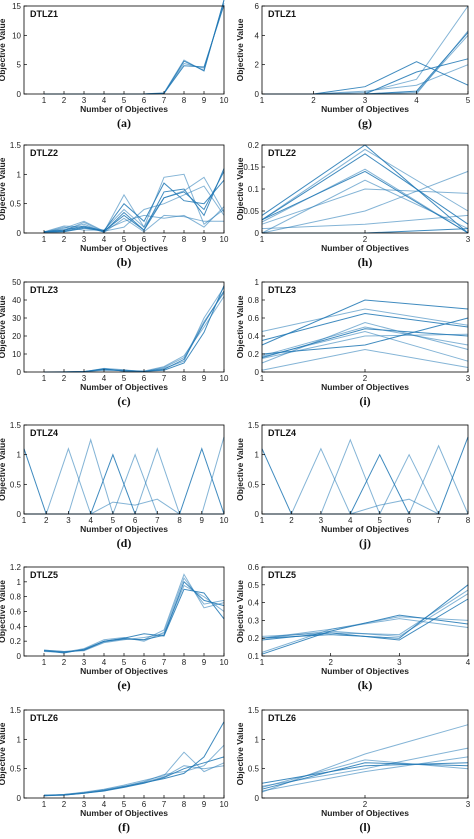 This screenshot has width=474, height=839. Describe the element at coordinates (282, 575) in the screenshot. I see `panel-title: DTLZ5` at that location.